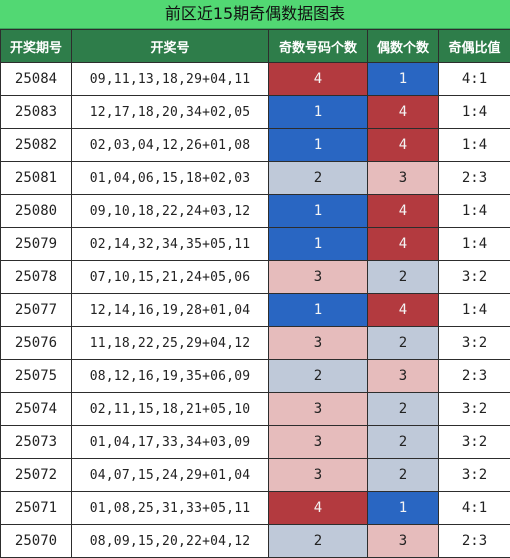  Describe the element at coordinates (170, 112) in the screenshot. I see `numbers-cell: 12,17,18,20,34+02,05` at that location.